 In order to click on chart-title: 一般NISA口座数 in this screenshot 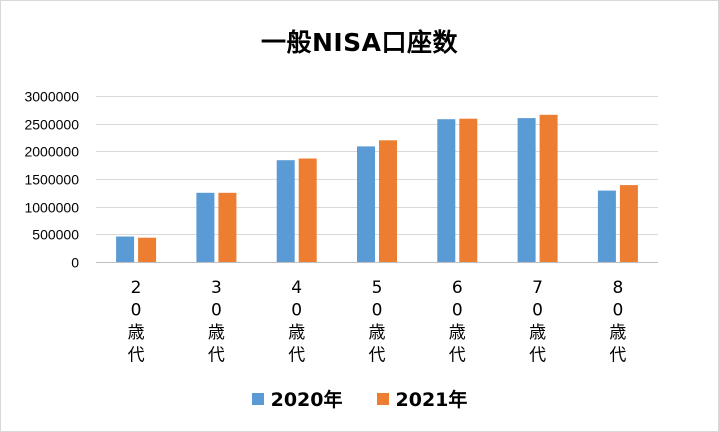, I will do `click(359, 42)`.